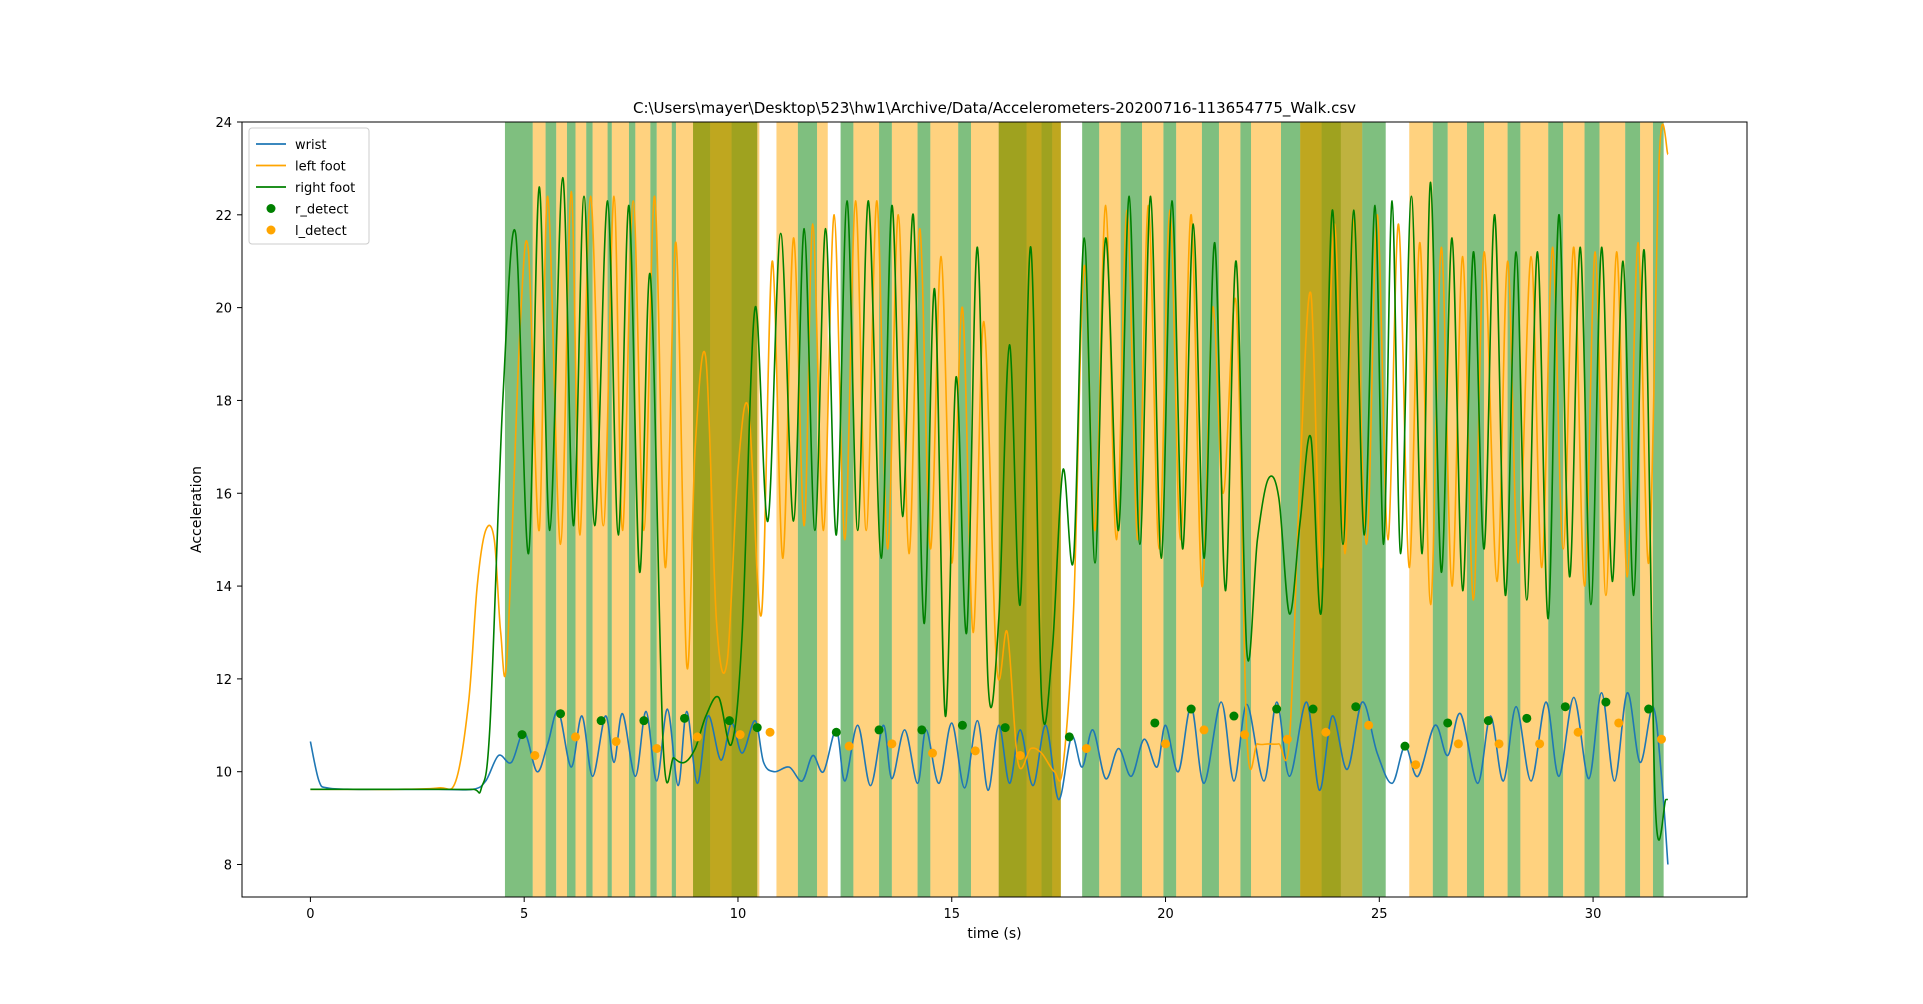 The image size is (1923, 1004). I want to click on y-axis-label: Acceleration, so click(197, 509).